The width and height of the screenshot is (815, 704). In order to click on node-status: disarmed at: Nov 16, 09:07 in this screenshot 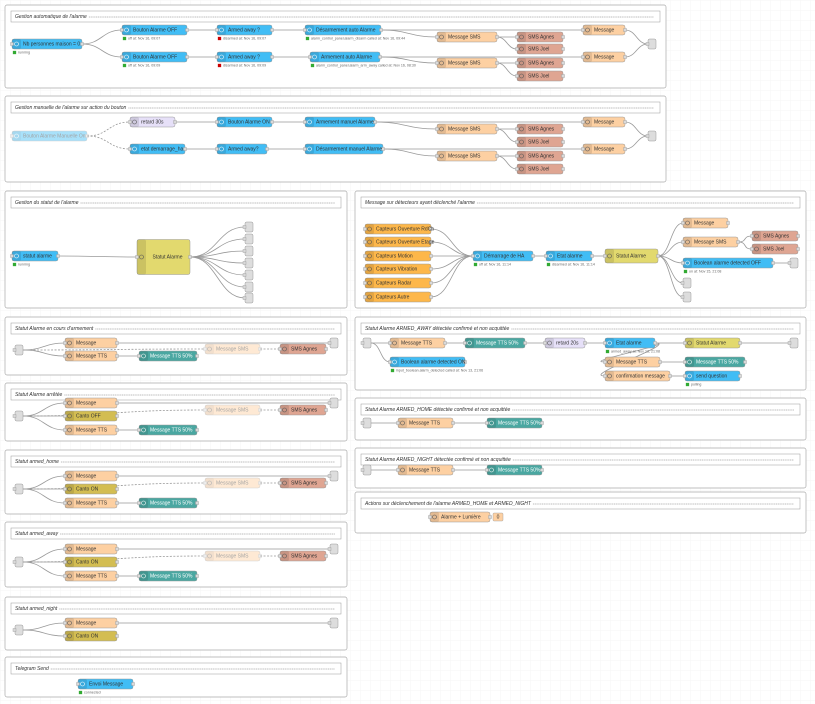, I will do `click(244, 39)`.